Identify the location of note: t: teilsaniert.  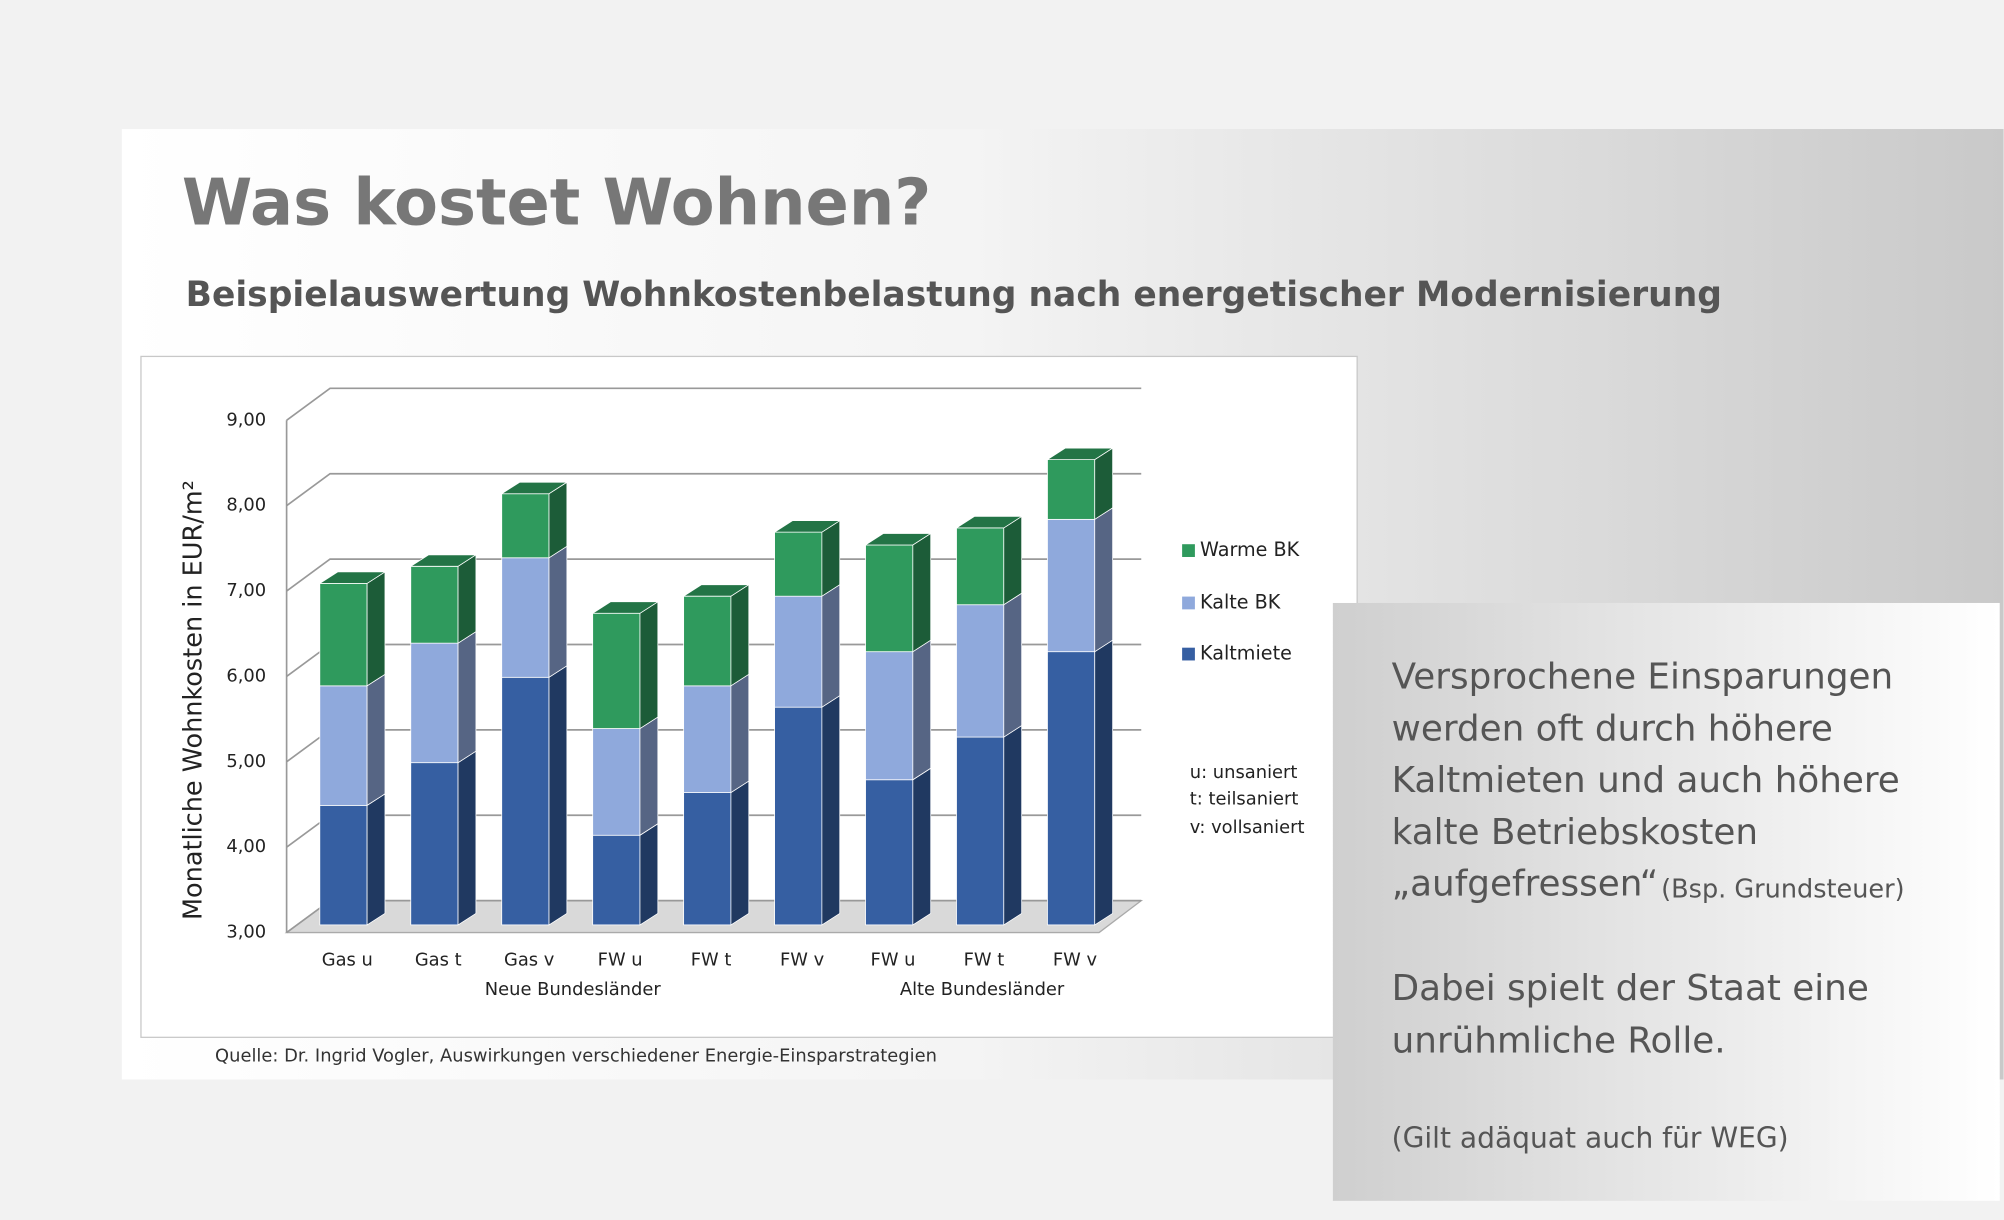
(1244, 799).